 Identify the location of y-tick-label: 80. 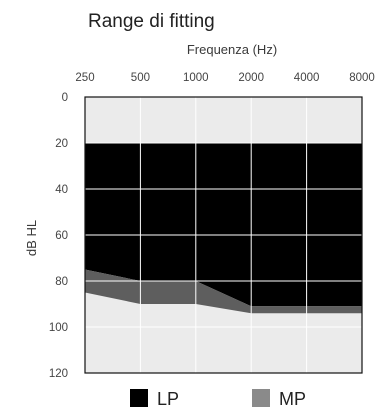
(61, 282).